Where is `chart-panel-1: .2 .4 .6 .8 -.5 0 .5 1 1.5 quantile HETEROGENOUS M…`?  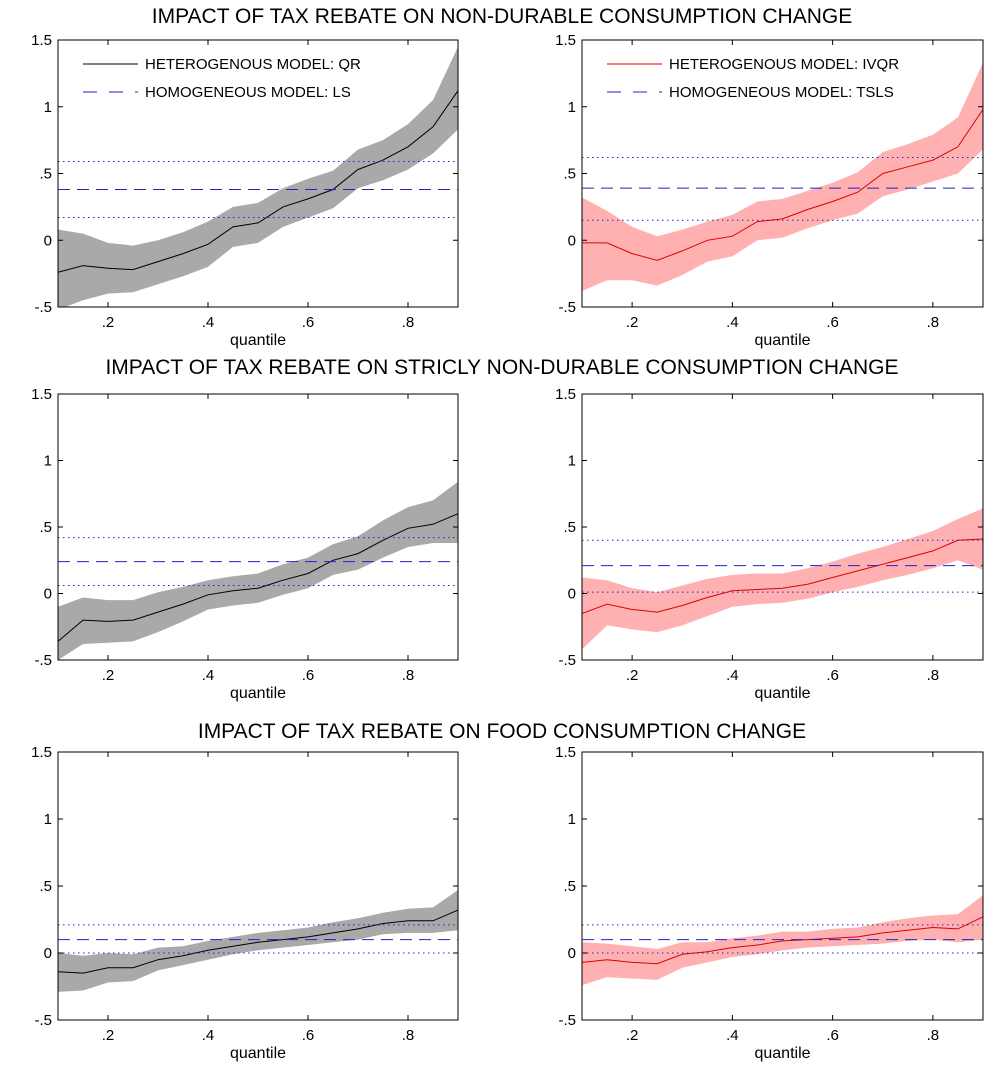 chart-panel-1: .2 .4 .6 .8 -.5 0 .5 1 1.5 quantile HETEROGENOUS M… is located at coordinates (245, 190).